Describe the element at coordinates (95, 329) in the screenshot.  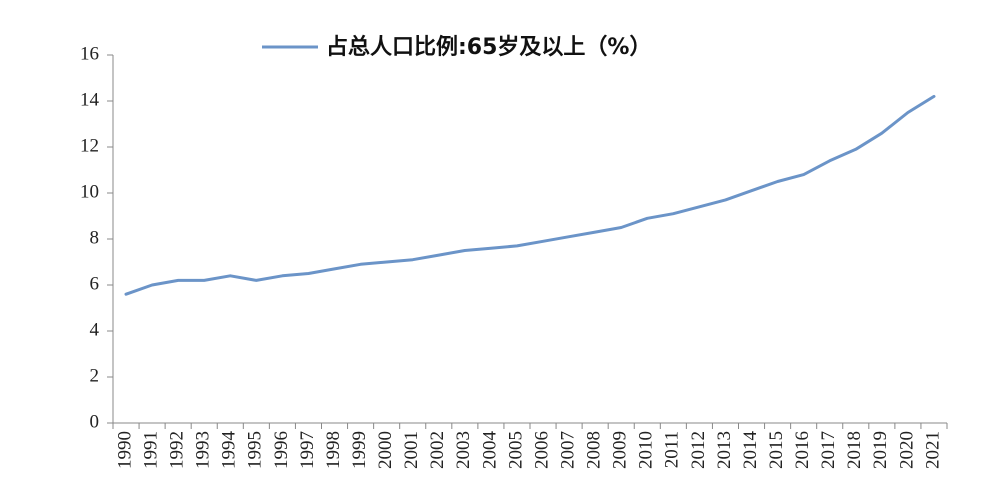
I see `y-tick-label: 4` at that location.